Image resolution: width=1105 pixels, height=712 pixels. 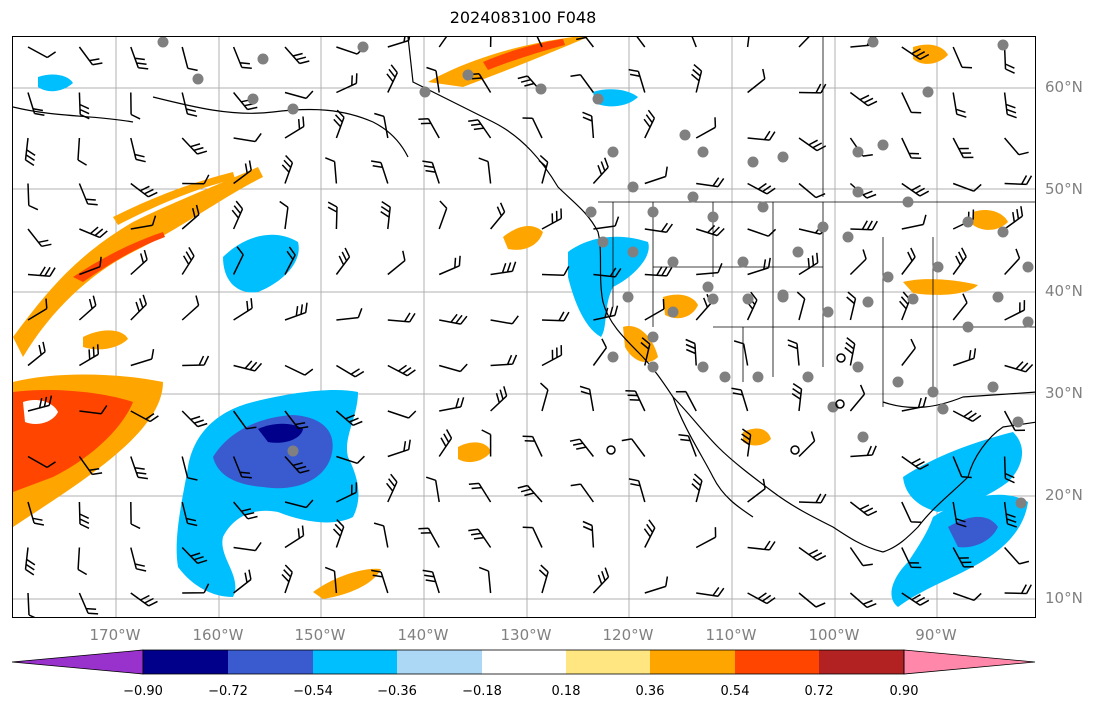 I want to click on colorbar-tick-label: 0.72, so click(x=819, y=691).